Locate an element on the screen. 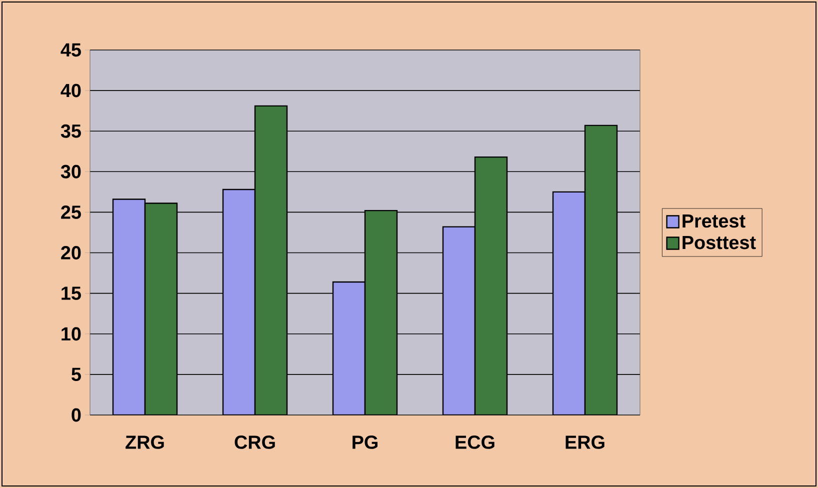 Image resolution: width=818 pixels, height=488 pixels. x-tick-label: ECG is located at coordinates (475, 442).